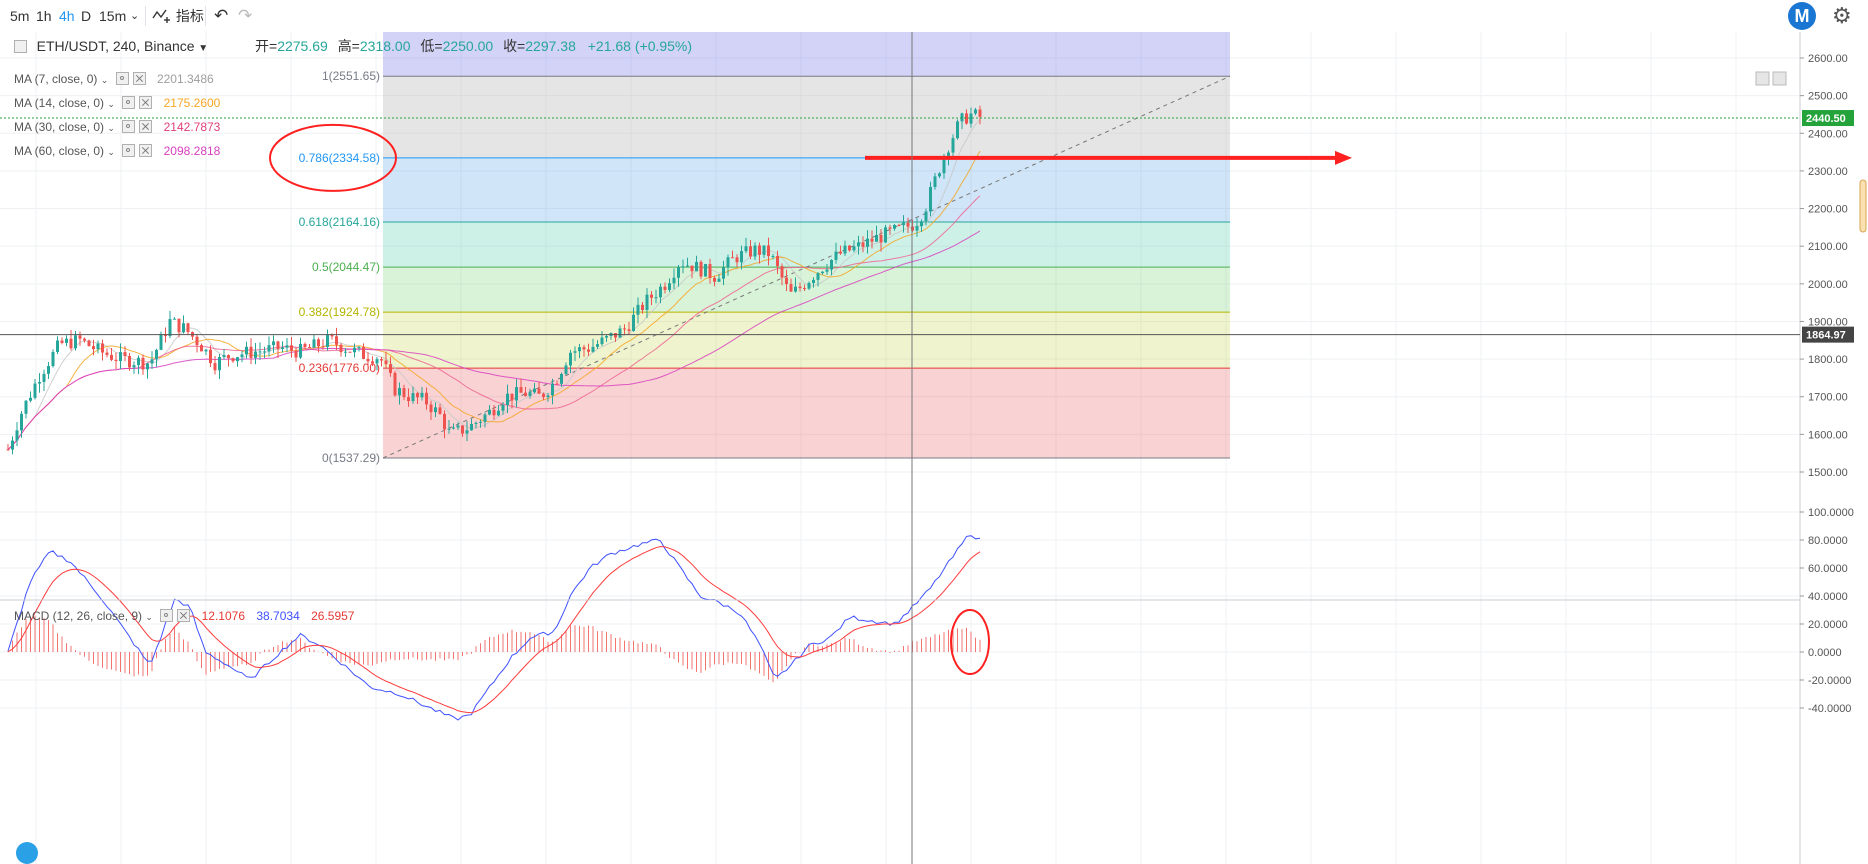 Image resolution: width=1868 pixels, height=864 pixels. What do you see at coordinates (1828, 118) in the screenshot?
I see `current-price-badge` at bounding box center [1828, 118].